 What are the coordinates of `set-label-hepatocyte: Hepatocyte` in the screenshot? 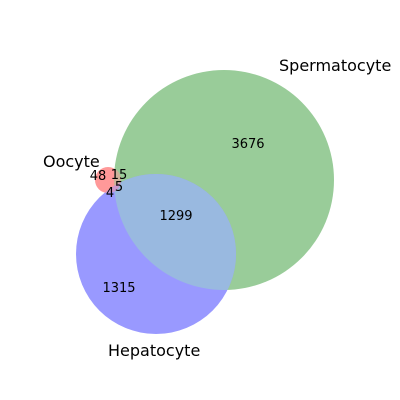 It's located at (154, 350).